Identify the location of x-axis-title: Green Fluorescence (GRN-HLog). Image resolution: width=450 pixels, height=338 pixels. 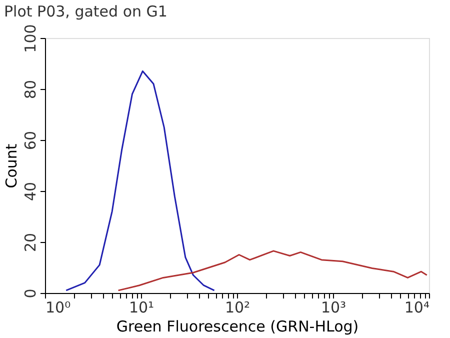
(237, 327).